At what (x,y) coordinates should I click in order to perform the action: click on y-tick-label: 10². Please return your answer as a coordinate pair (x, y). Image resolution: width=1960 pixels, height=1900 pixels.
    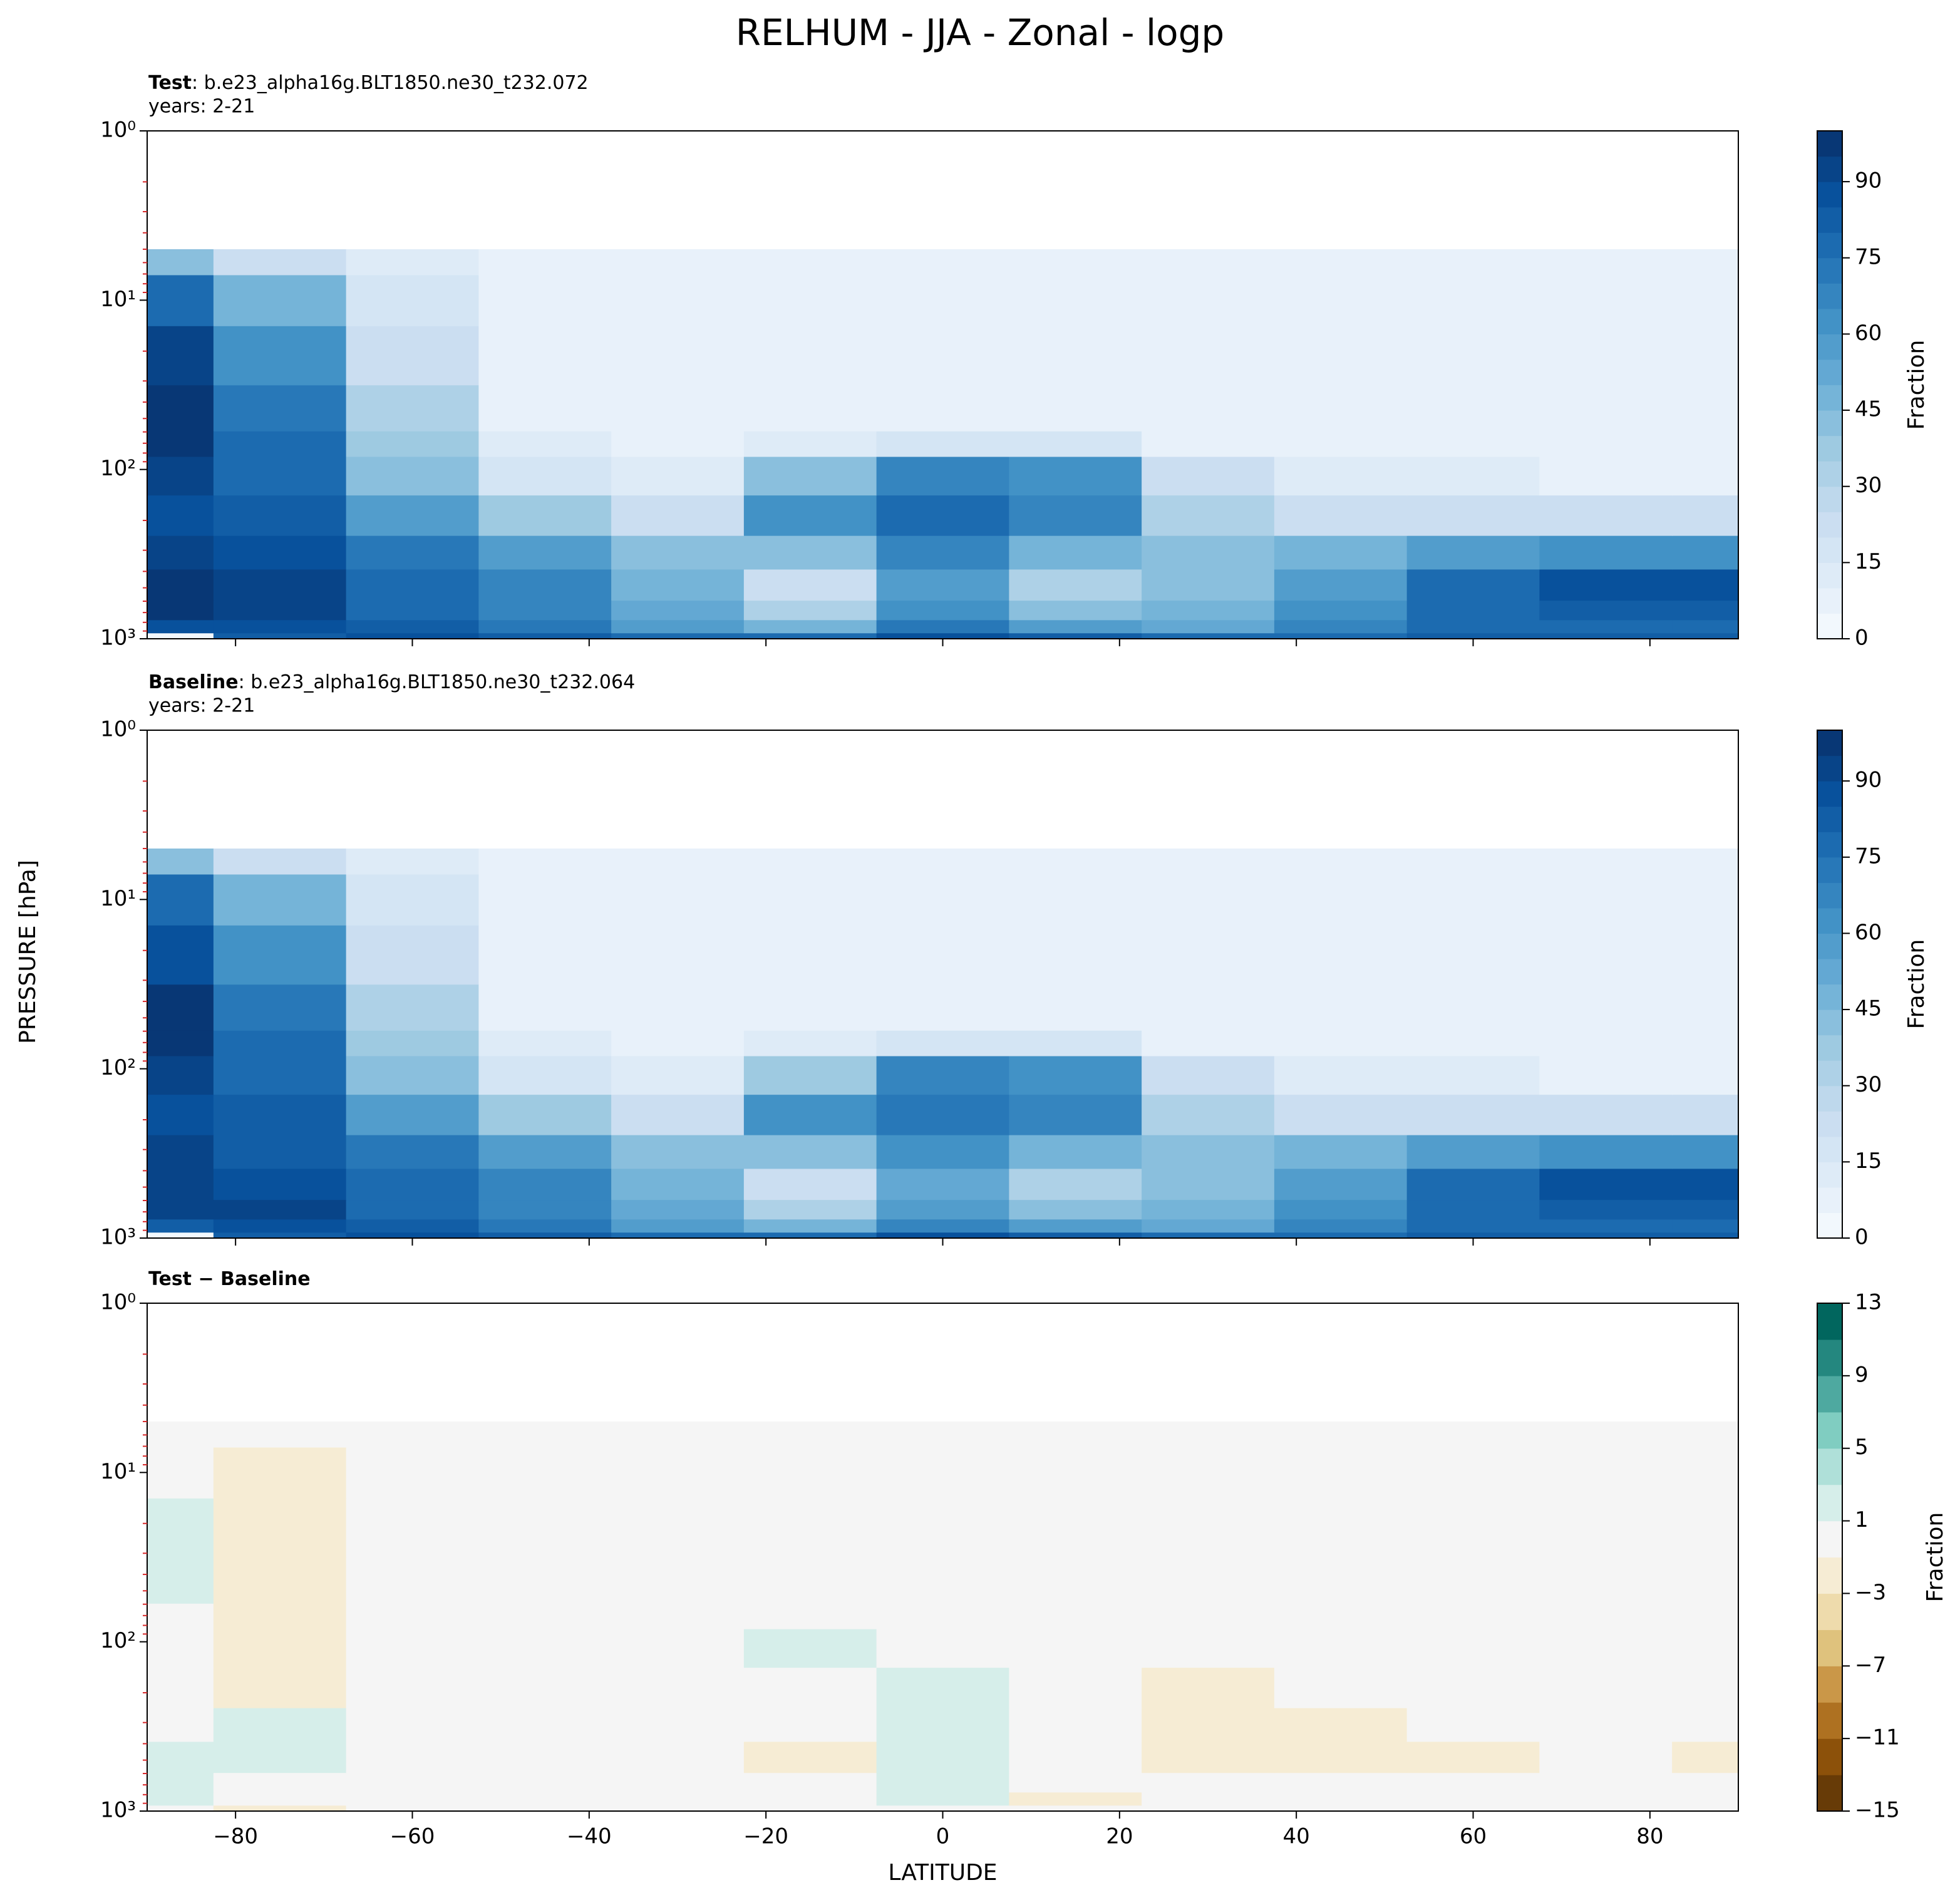
    Looking at the image, I should click on (118, 1640).